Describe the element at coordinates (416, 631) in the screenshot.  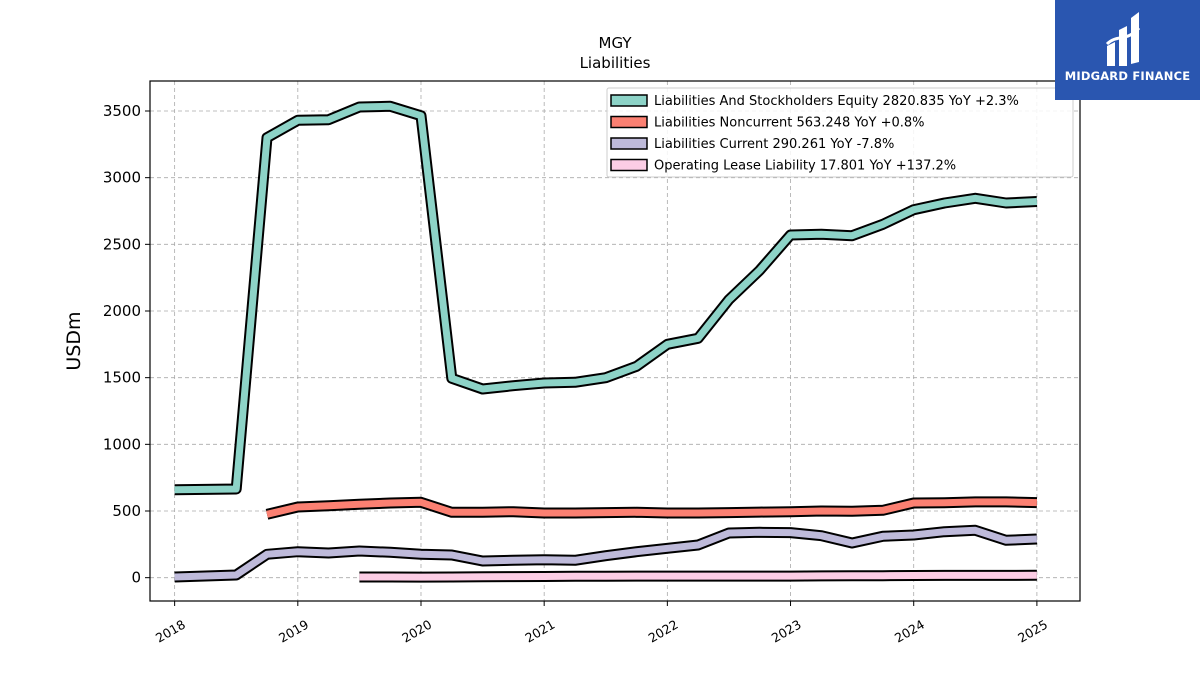
I see `x-tick-label: 2020` at that location.